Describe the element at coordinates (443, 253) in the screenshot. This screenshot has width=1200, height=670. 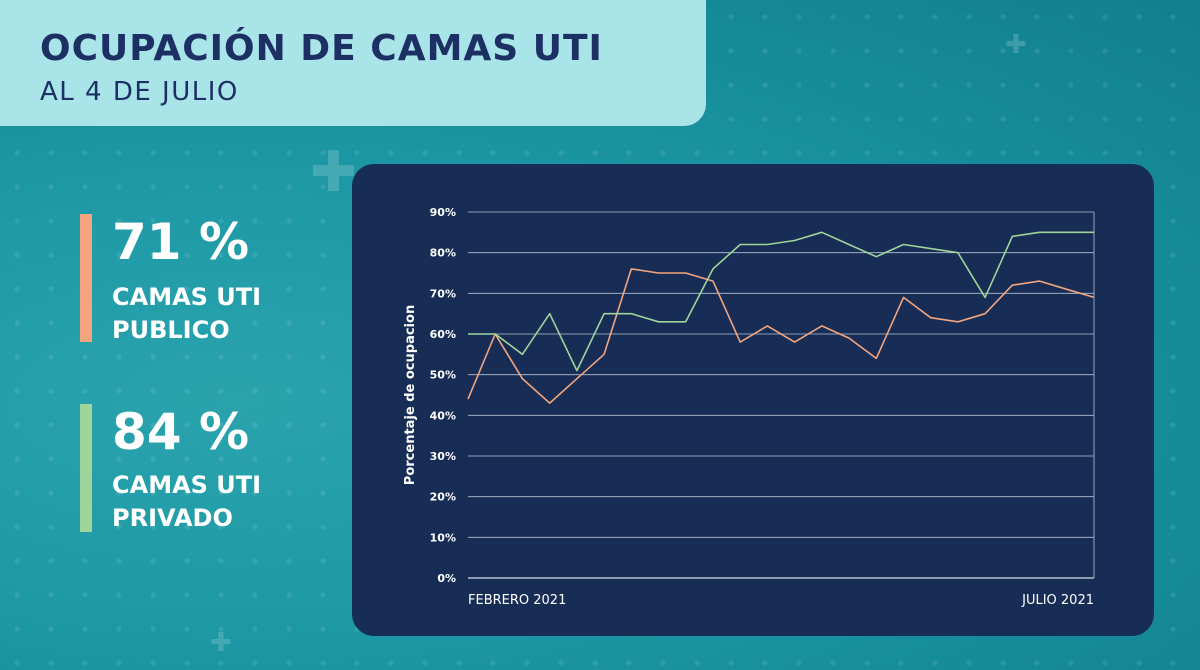
I see `y-tick-label: 80%` at that location.